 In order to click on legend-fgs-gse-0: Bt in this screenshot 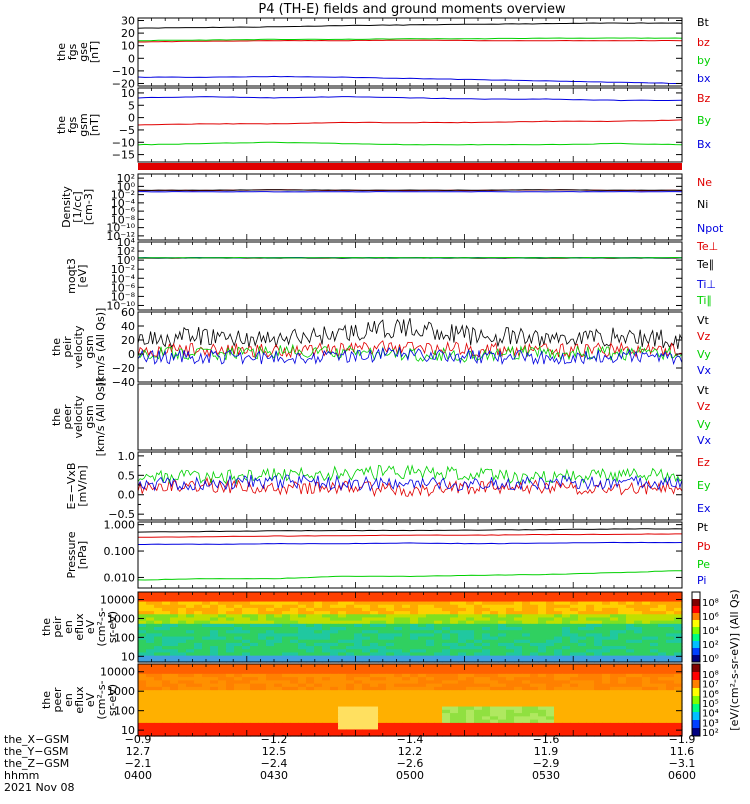, I will do `click(703, 22)`.